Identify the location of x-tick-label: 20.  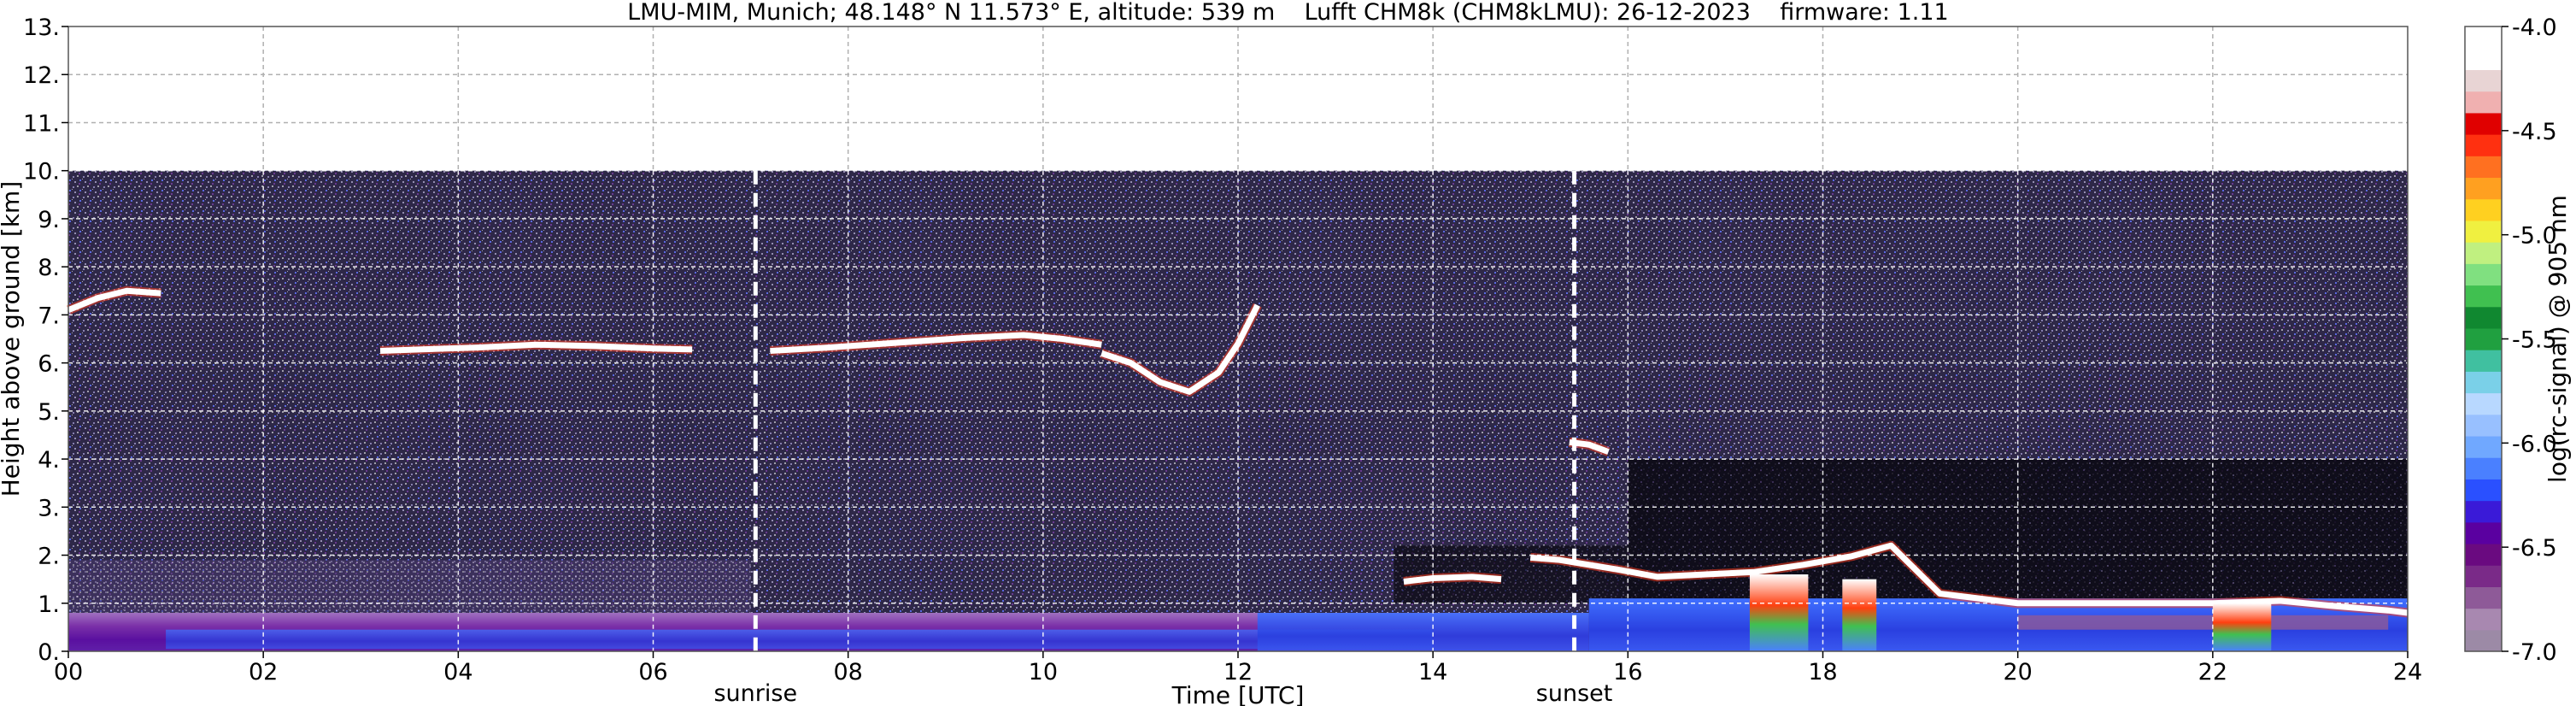
(2017, 672).